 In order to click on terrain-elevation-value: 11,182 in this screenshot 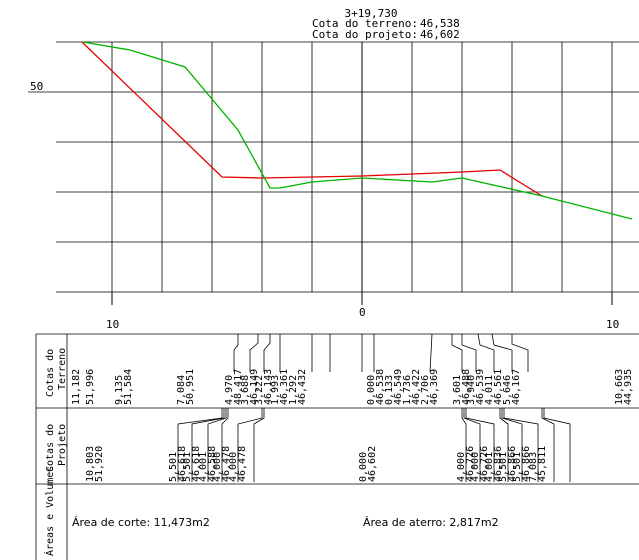, I will do `click(76, 387)`.